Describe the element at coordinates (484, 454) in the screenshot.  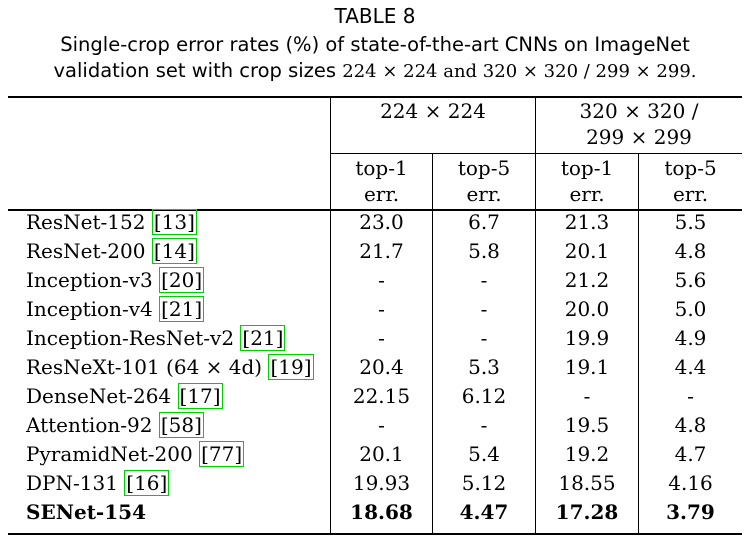
I see `row-8-top5-224: 5.4` at that location.